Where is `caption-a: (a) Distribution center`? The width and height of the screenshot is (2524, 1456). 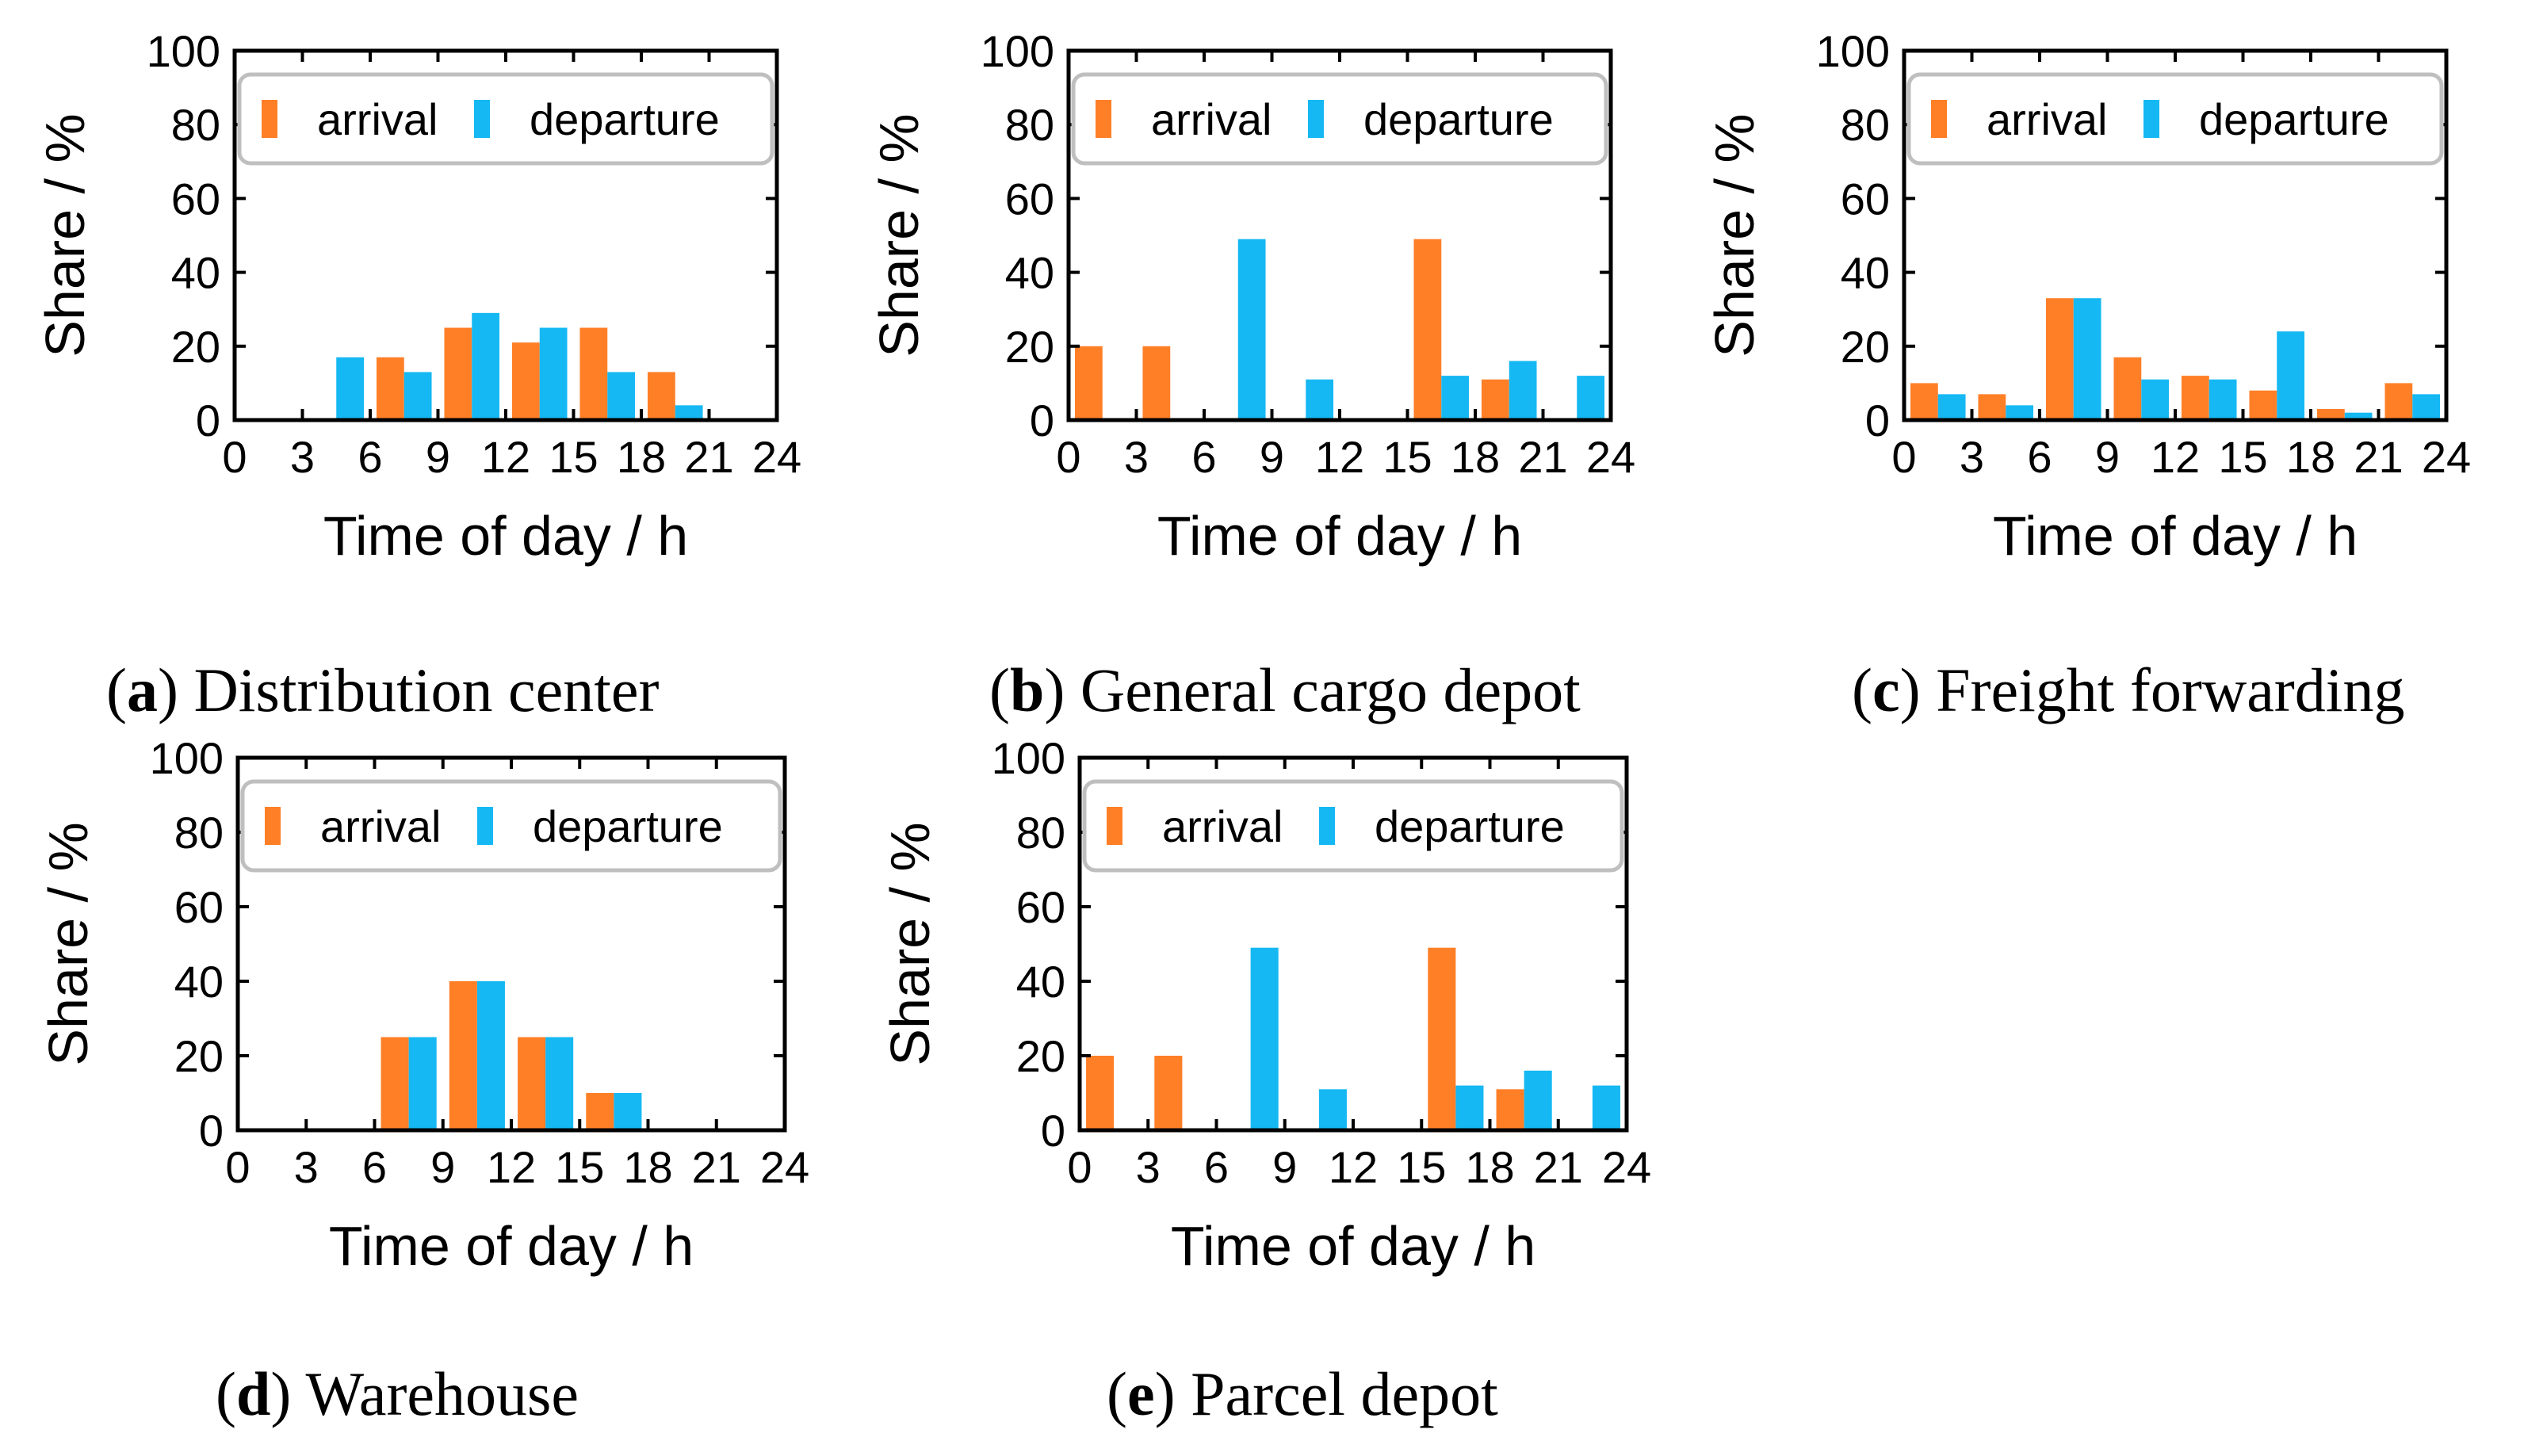
caption-a: (a) Distribution center is located at coordinates (383, 689).